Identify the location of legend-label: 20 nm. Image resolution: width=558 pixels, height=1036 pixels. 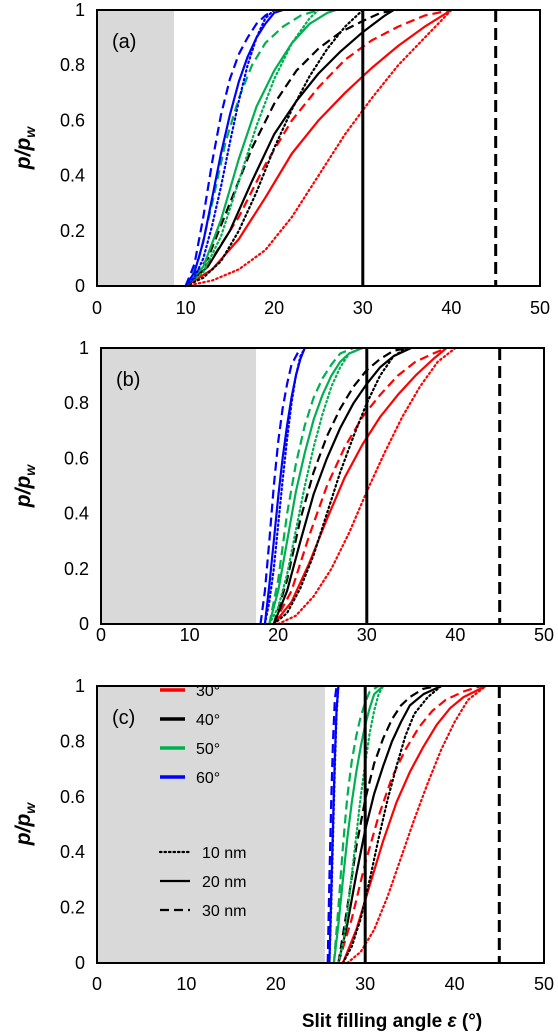
(224, 882).